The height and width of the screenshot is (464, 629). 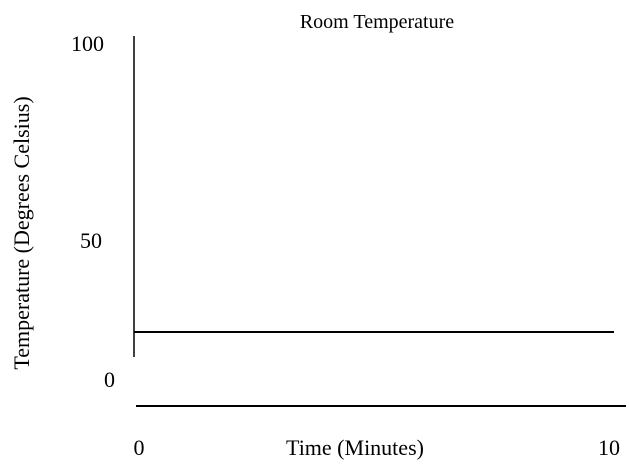 I want to click on y-tick-label-50: 50, so click(x=91, y=240).